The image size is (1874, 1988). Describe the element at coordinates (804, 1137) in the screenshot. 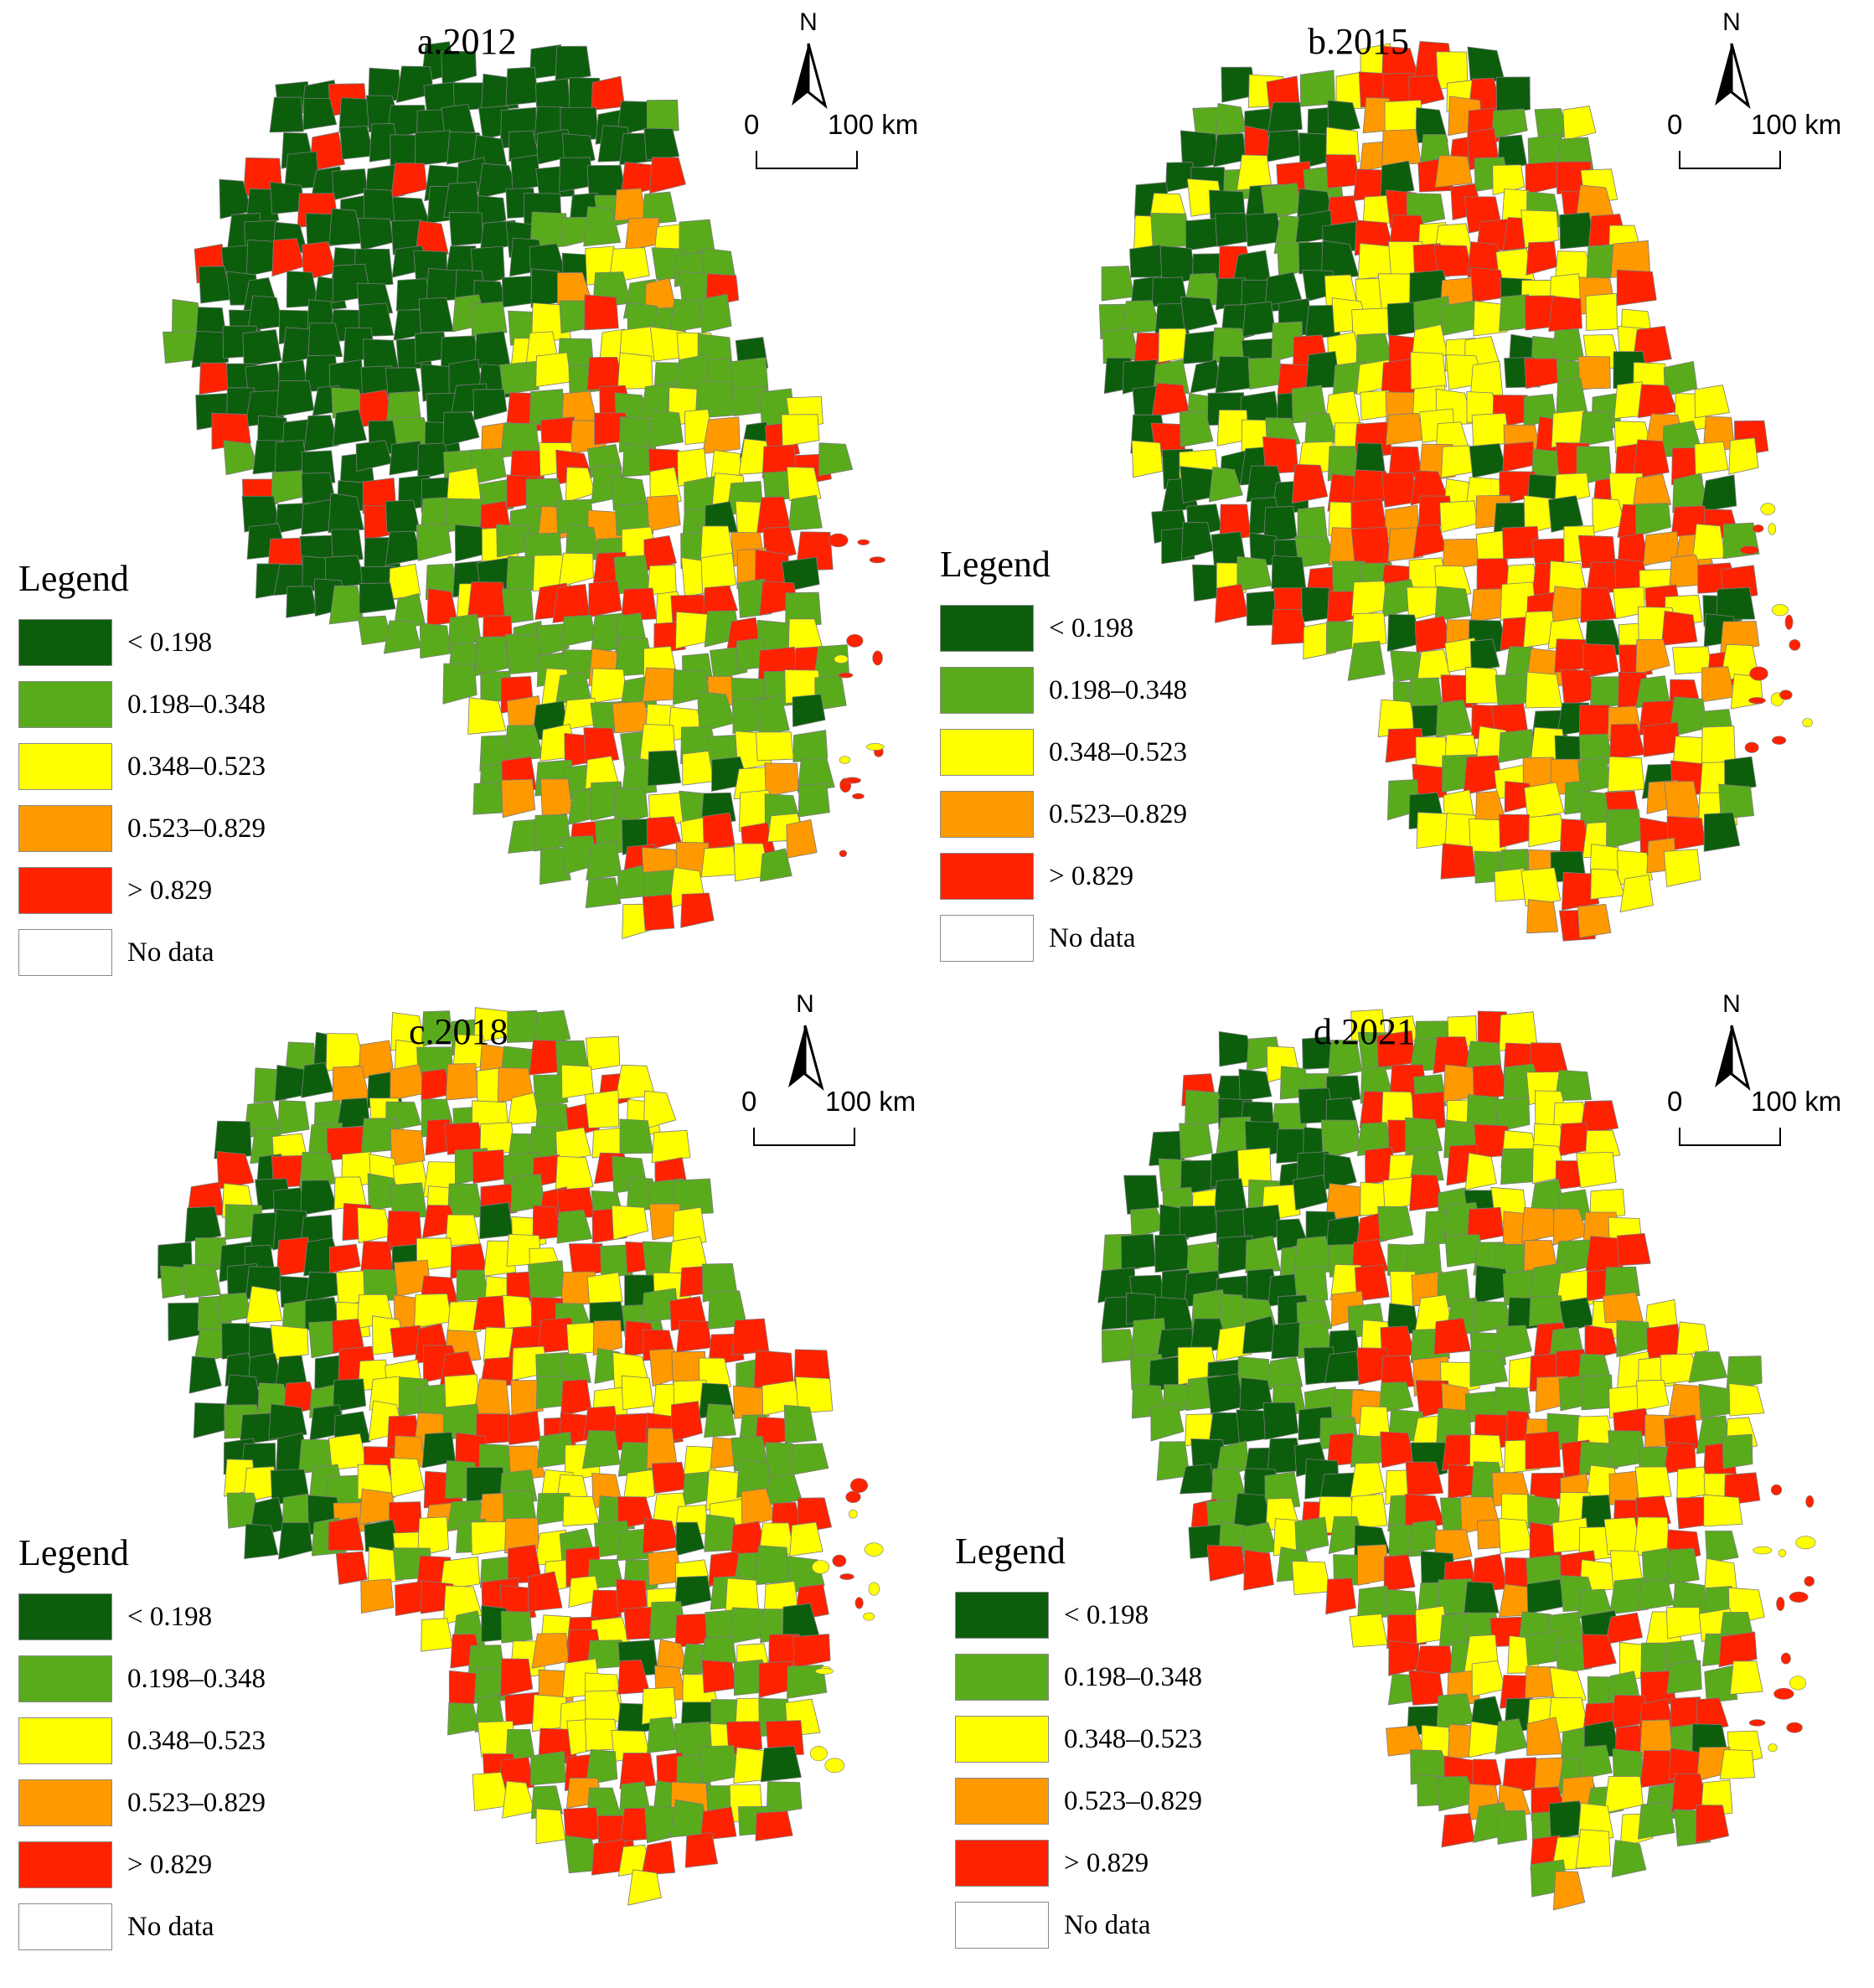

I see `scale-bar-line` at that location.